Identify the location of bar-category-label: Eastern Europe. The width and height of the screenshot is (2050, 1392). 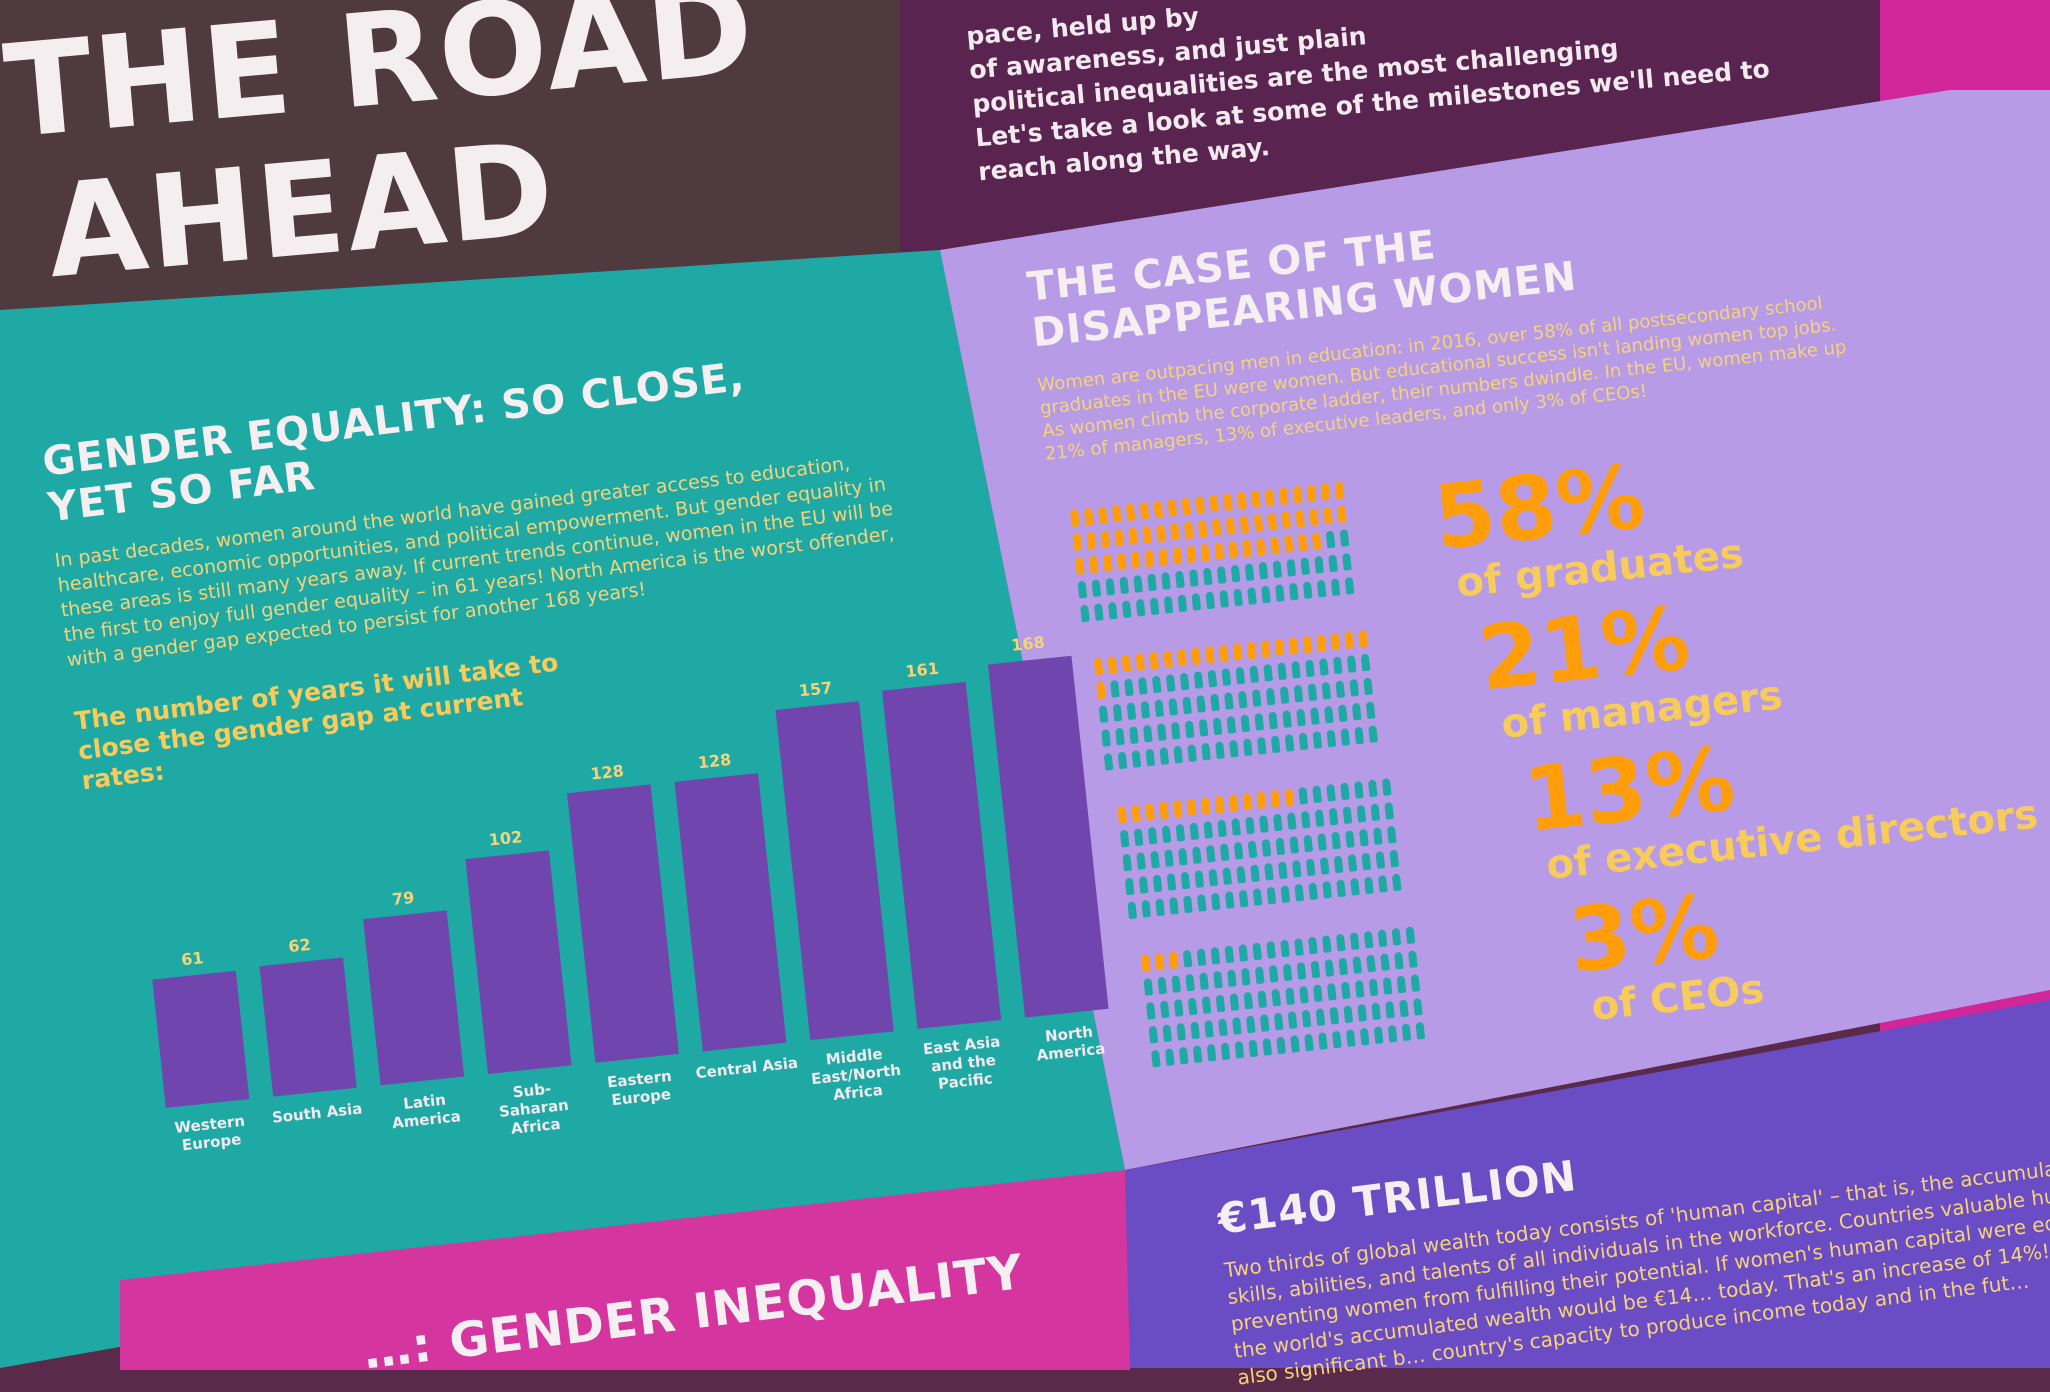
(639, 1088).